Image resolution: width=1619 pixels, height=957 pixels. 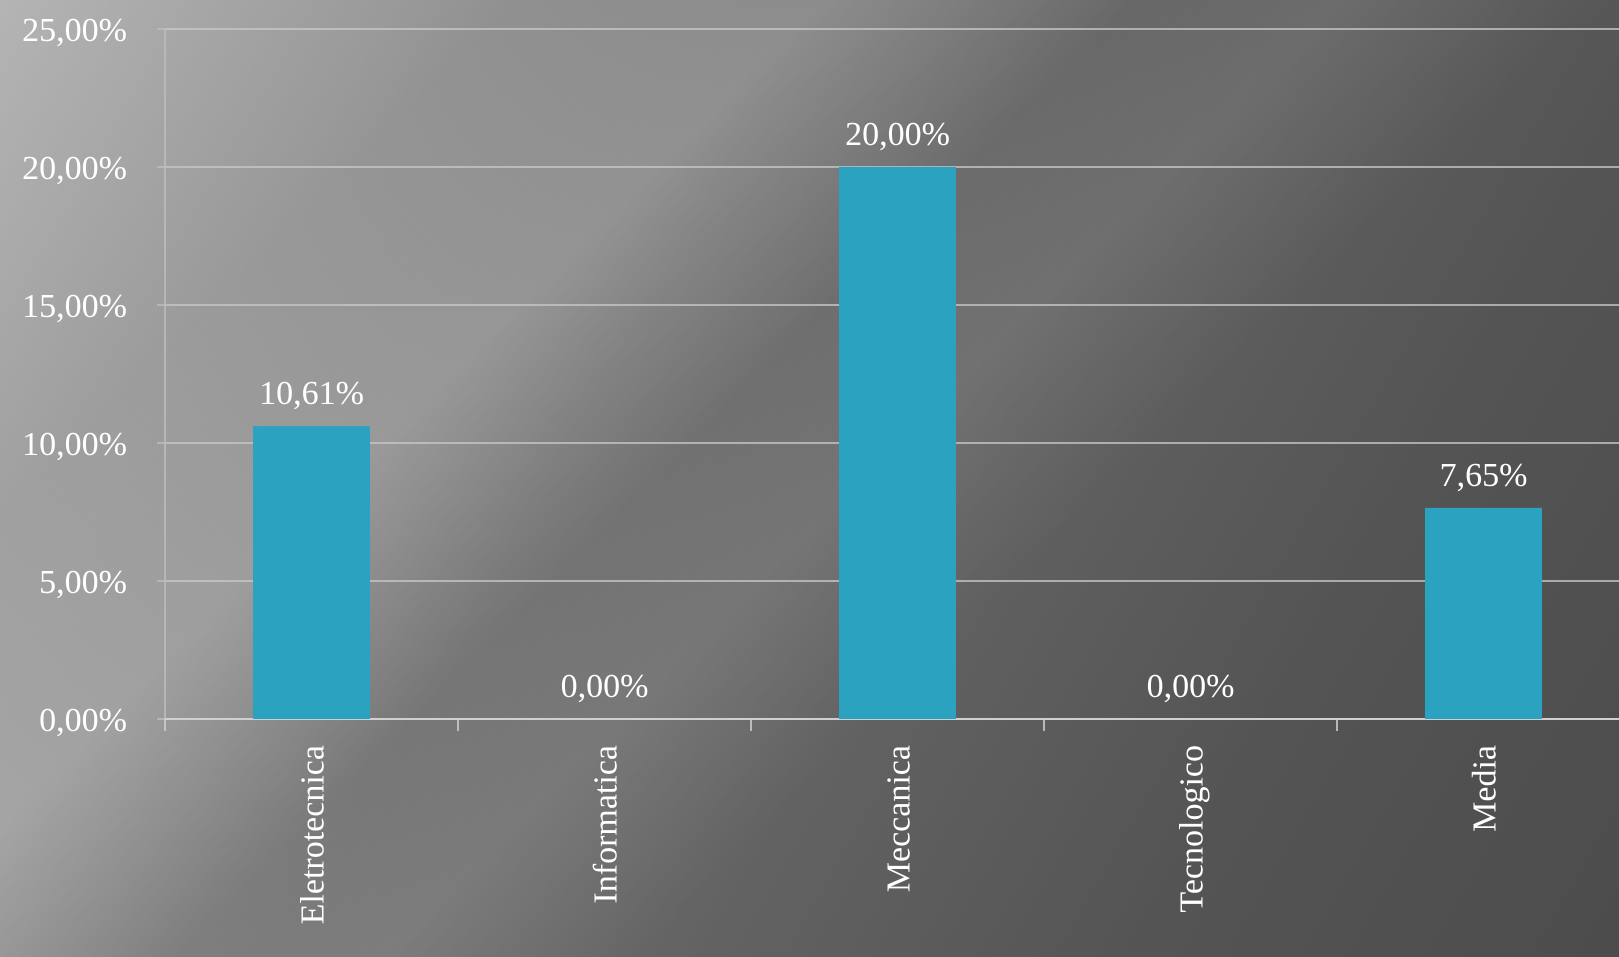 I want to click on x-category-label: Tecnologico, so click(x=1192, y=829).